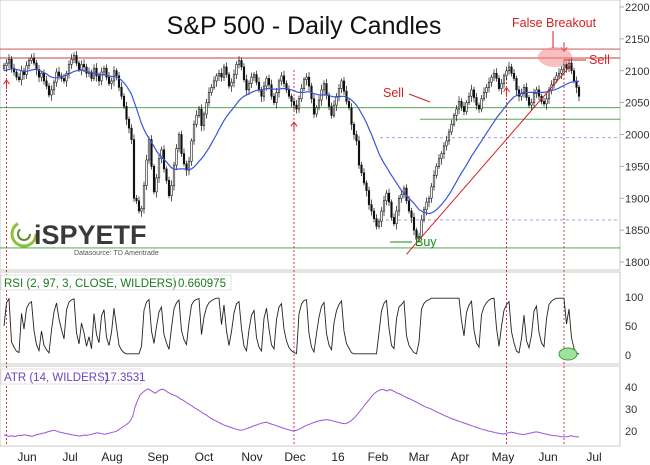 The height and width of the screenshot is (465, 650). What do you see at coordinates (634, 135) in the screenshot?
I see `price-axis: 1800 1850 1900 1950 2000 2050 2100 2150 2200` at bounding box center [634, 135].